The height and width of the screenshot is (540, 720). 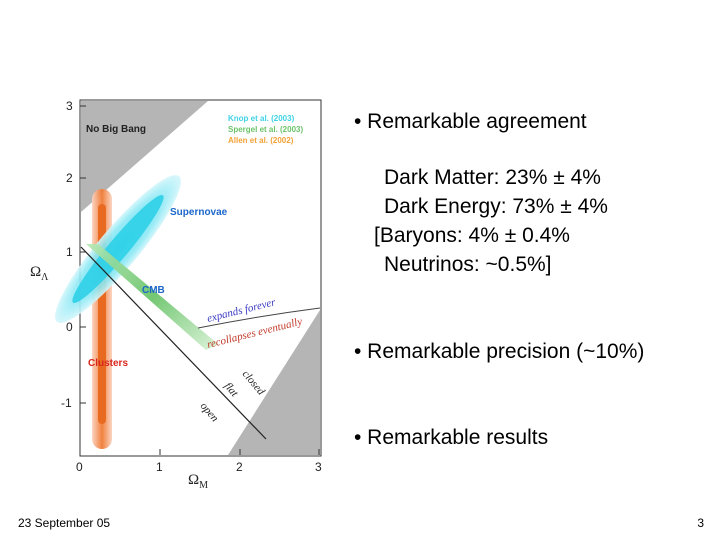 I want to click on component-neutrinos: Neutrinos: ~0.5%], so click(x=468, y=264).